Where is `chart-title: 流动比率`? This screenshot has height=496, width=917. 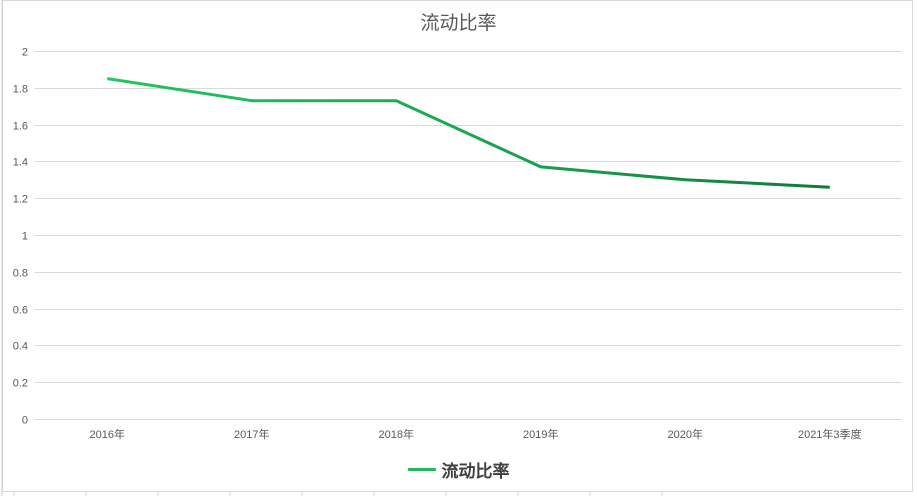 chart-title: 流动比率 is located at coordinates (458, 23).